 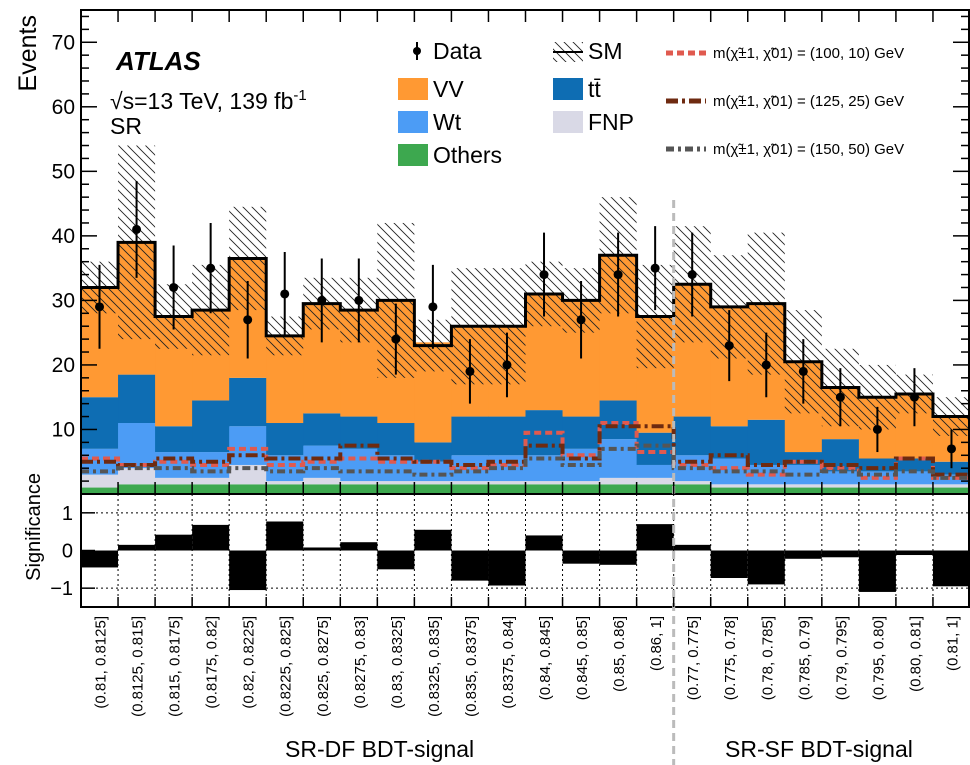 I want to click on bin-label-4: (0.82, 0.8225], so click(x=249, y=662).